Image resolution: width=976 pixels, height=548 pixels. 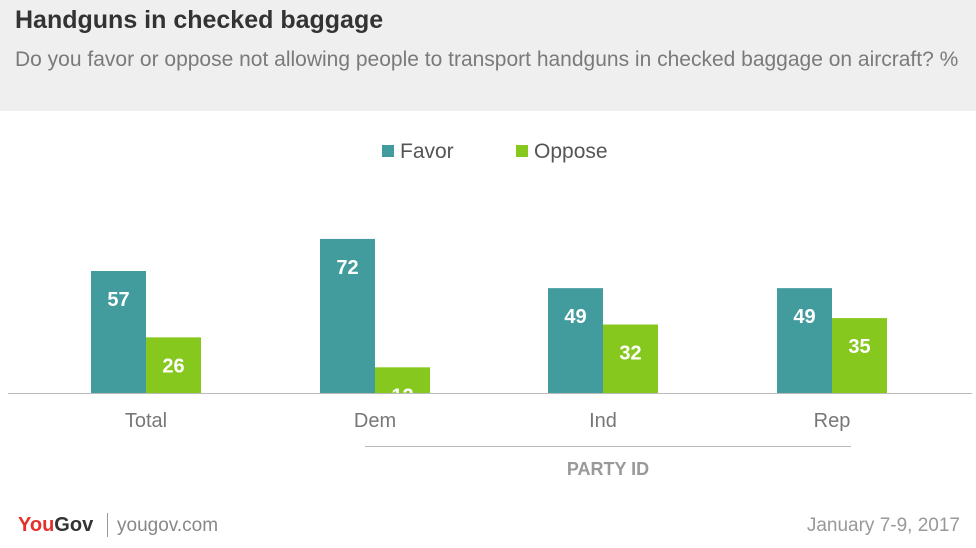 What do you see at coordinates (118, 332) in the screenshot?
I see `bar-favor-total` at bounding box center [118, 332].